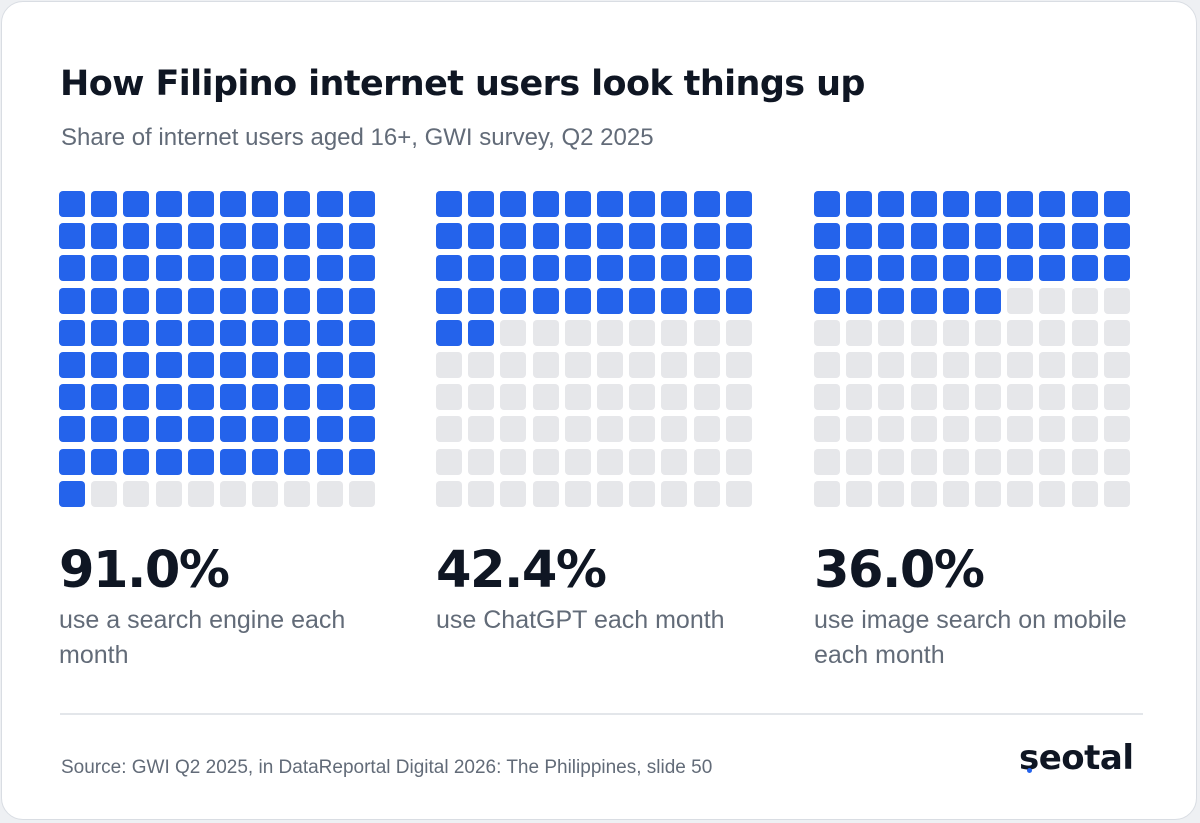  Describe the element at coordinates (1029, 770) in the screenshot. I see `brand-logo-dot` at that location.